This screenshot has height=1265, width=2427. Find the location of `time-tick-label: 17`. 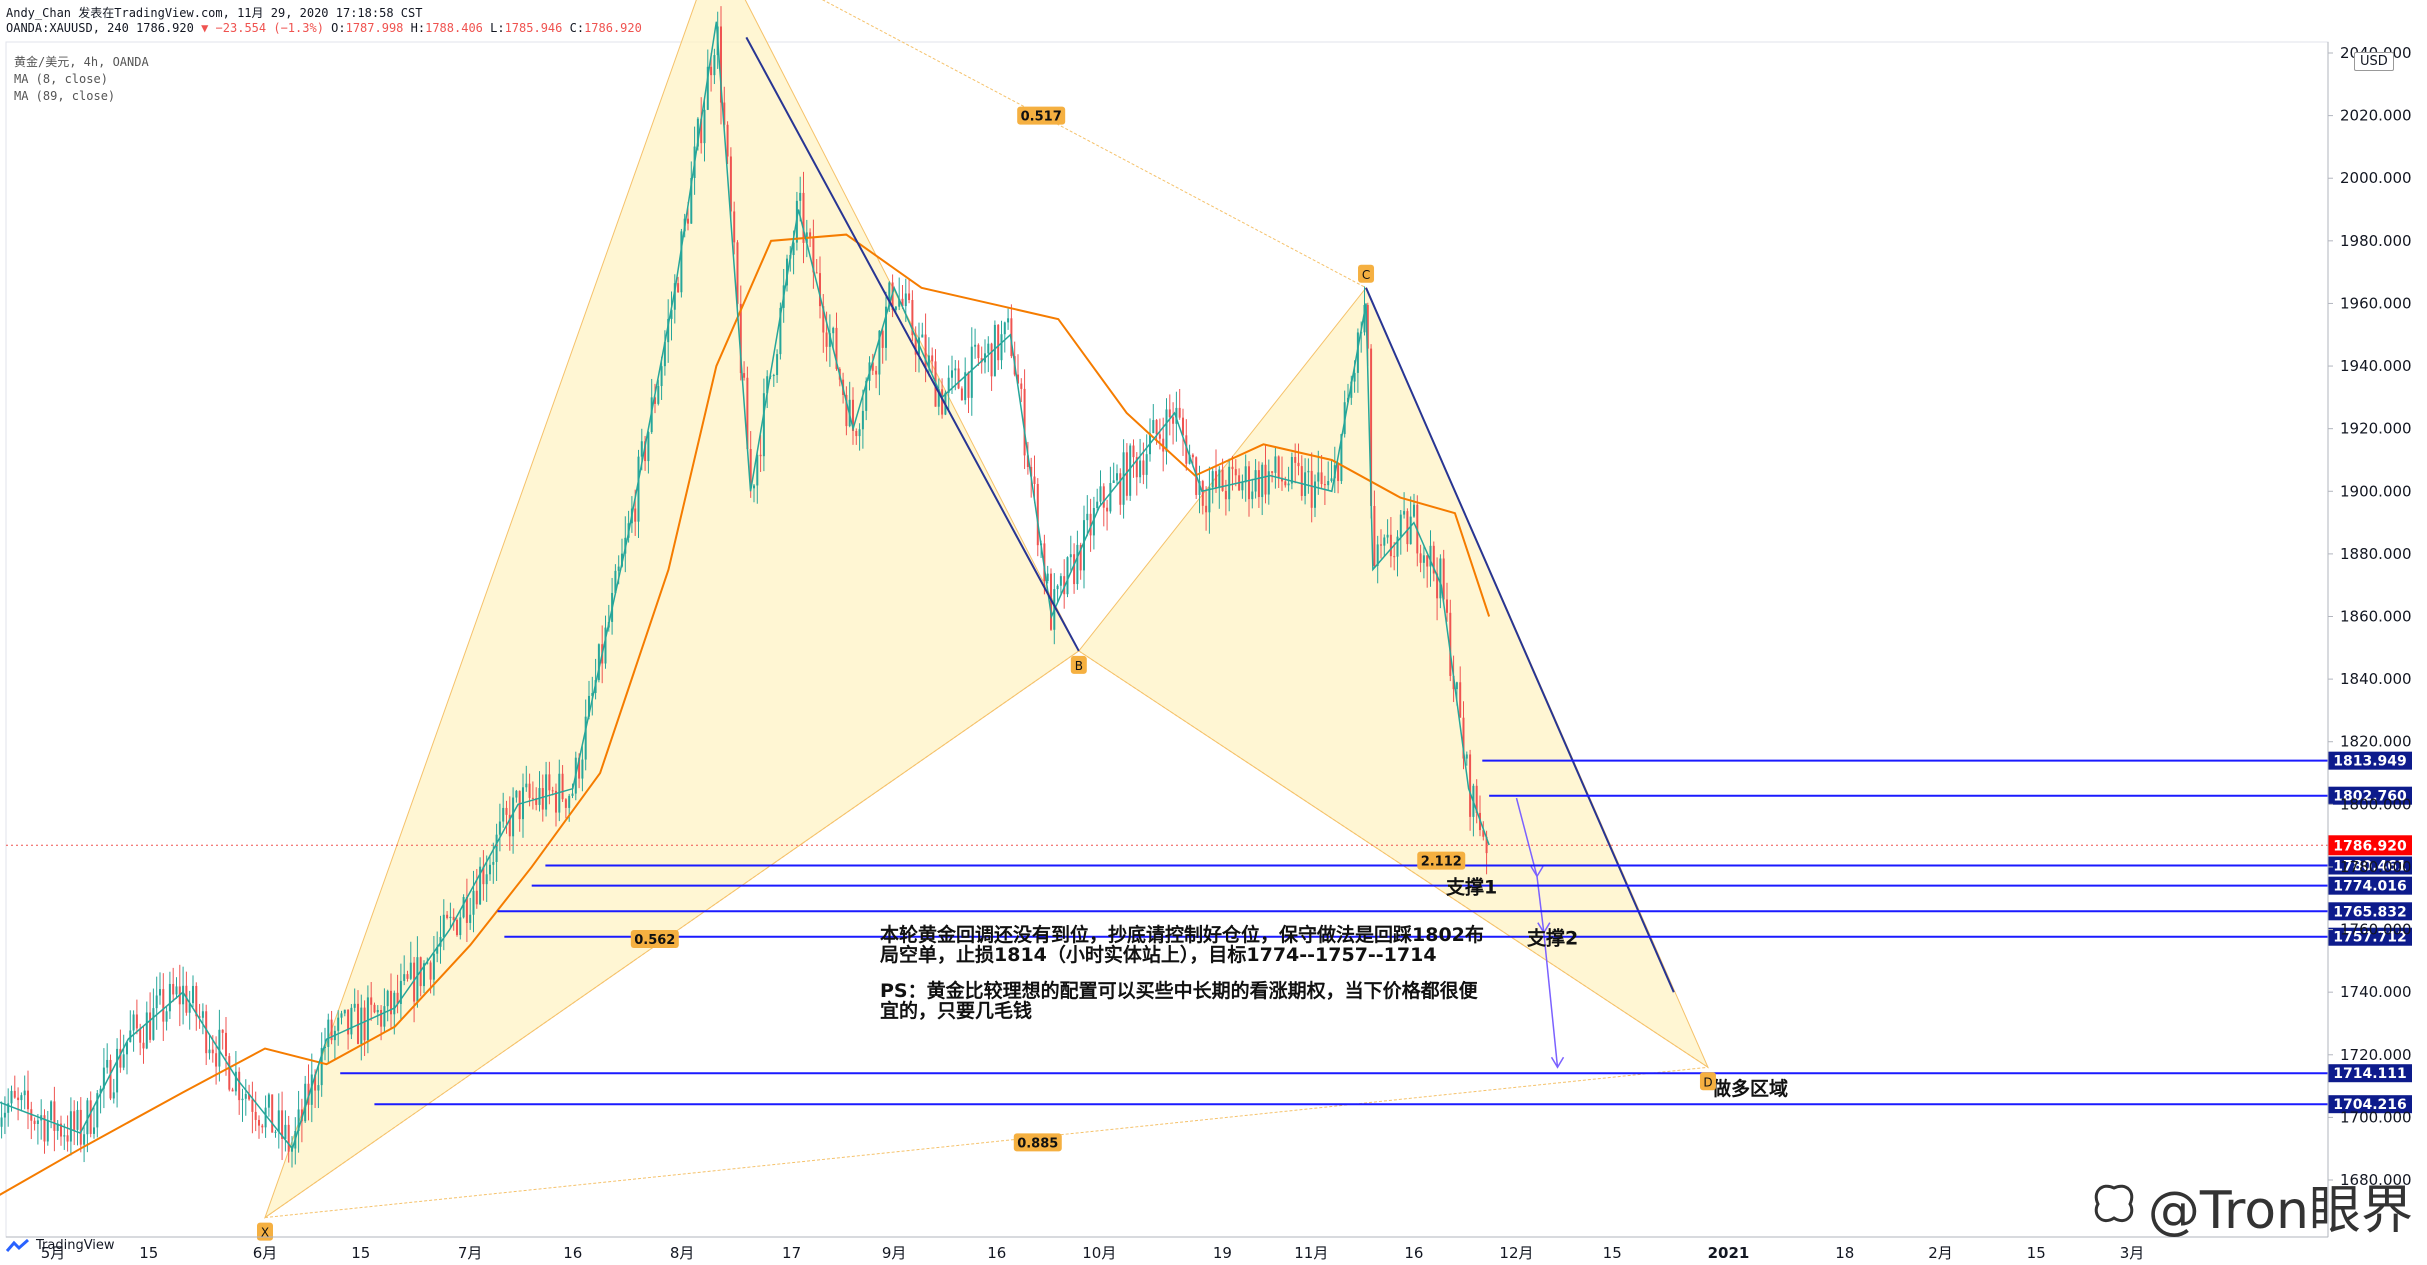

time-tick-label: 17 is located at coordinates (791, 1253).